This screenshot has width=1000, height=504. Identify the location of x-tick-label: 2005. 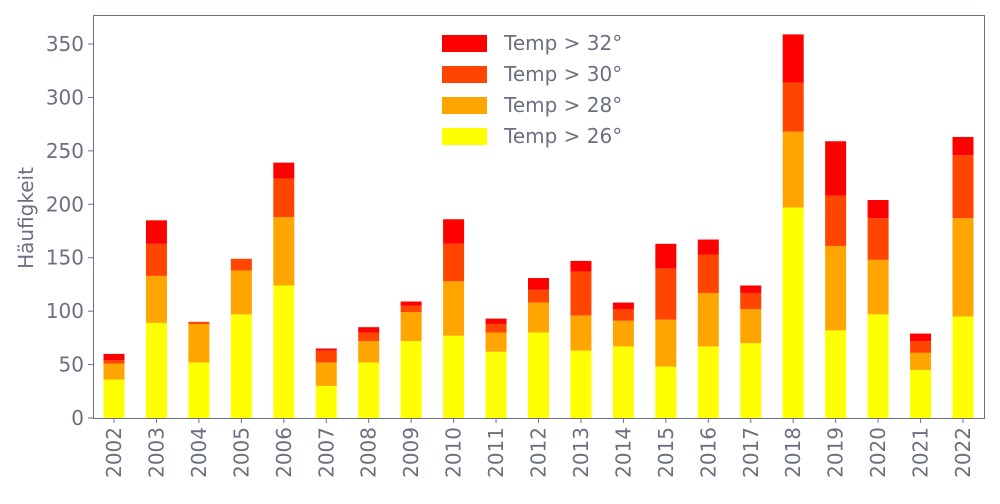
(241, 452).